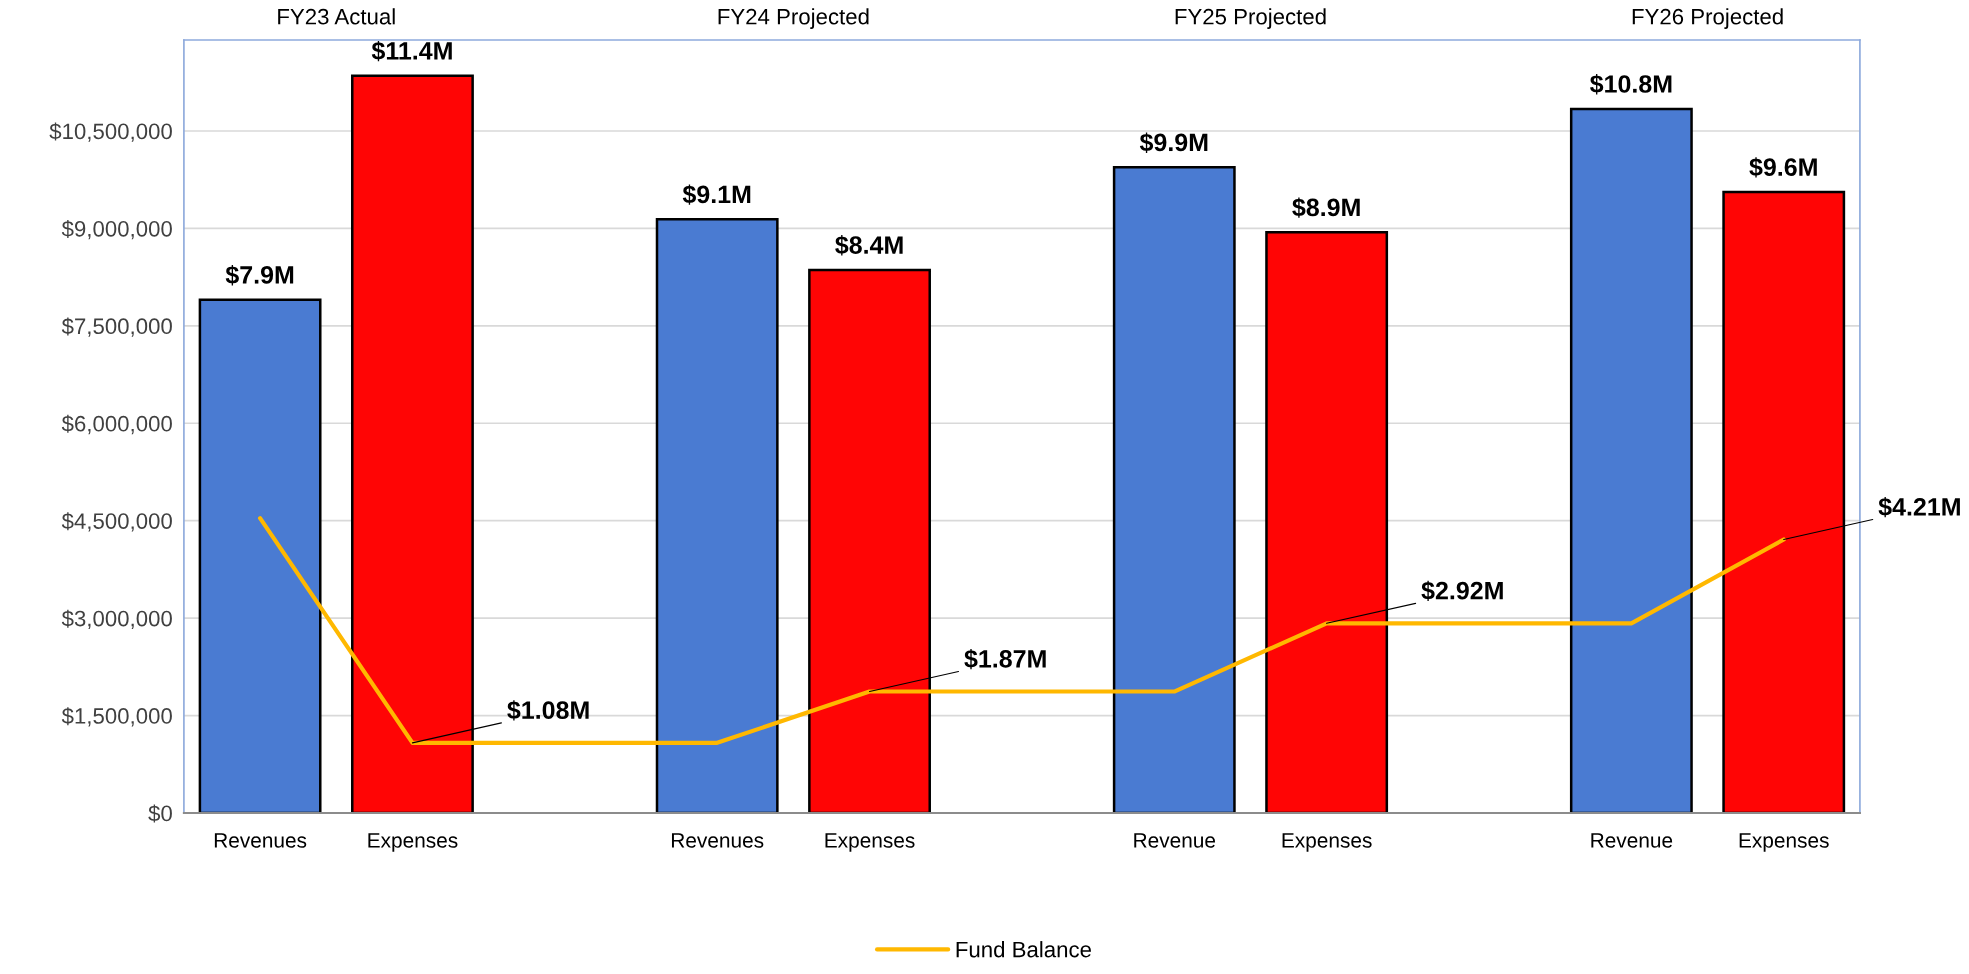 Image resolution: width=1969 pixels, height=974 pixels. I want to click on y-tick-label: $9,000,000, so click(116, 230).